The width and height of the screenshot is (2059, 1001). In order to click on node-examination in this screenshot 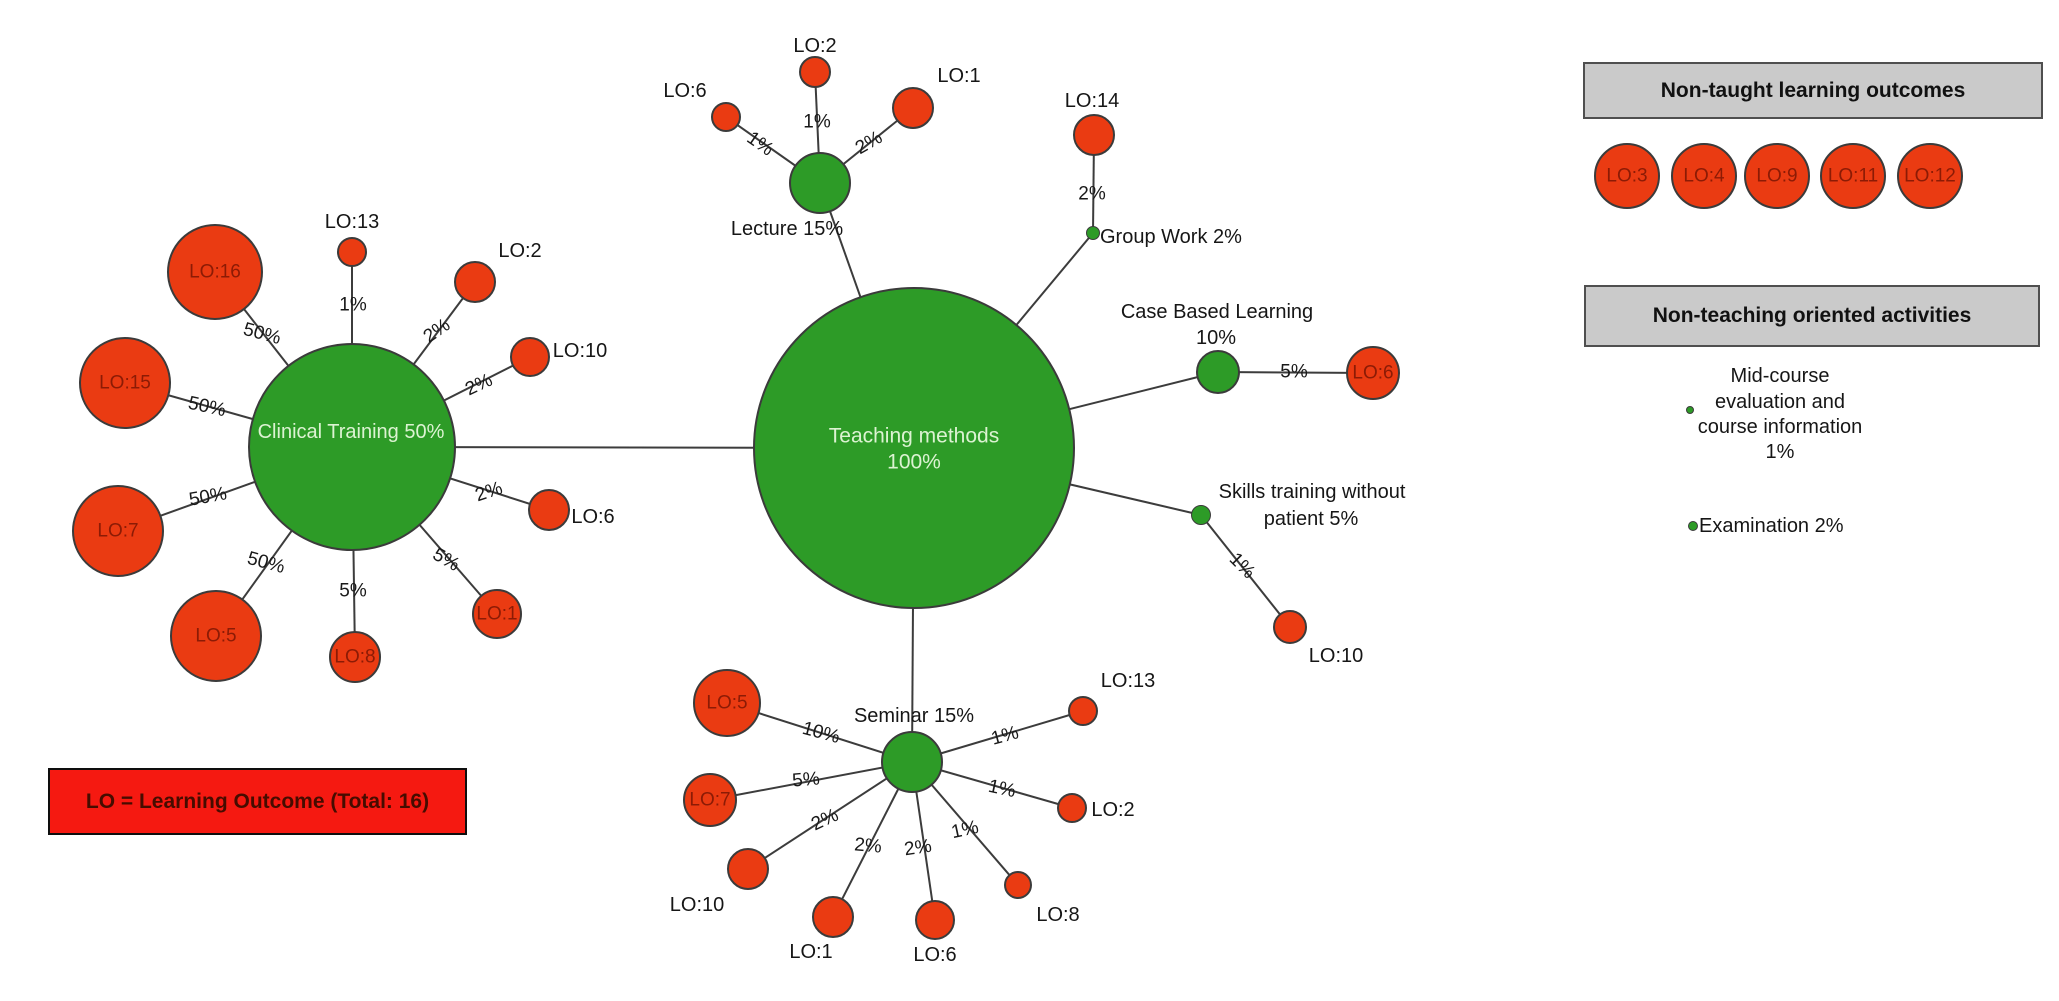, I will do `click(1693, 526)`.